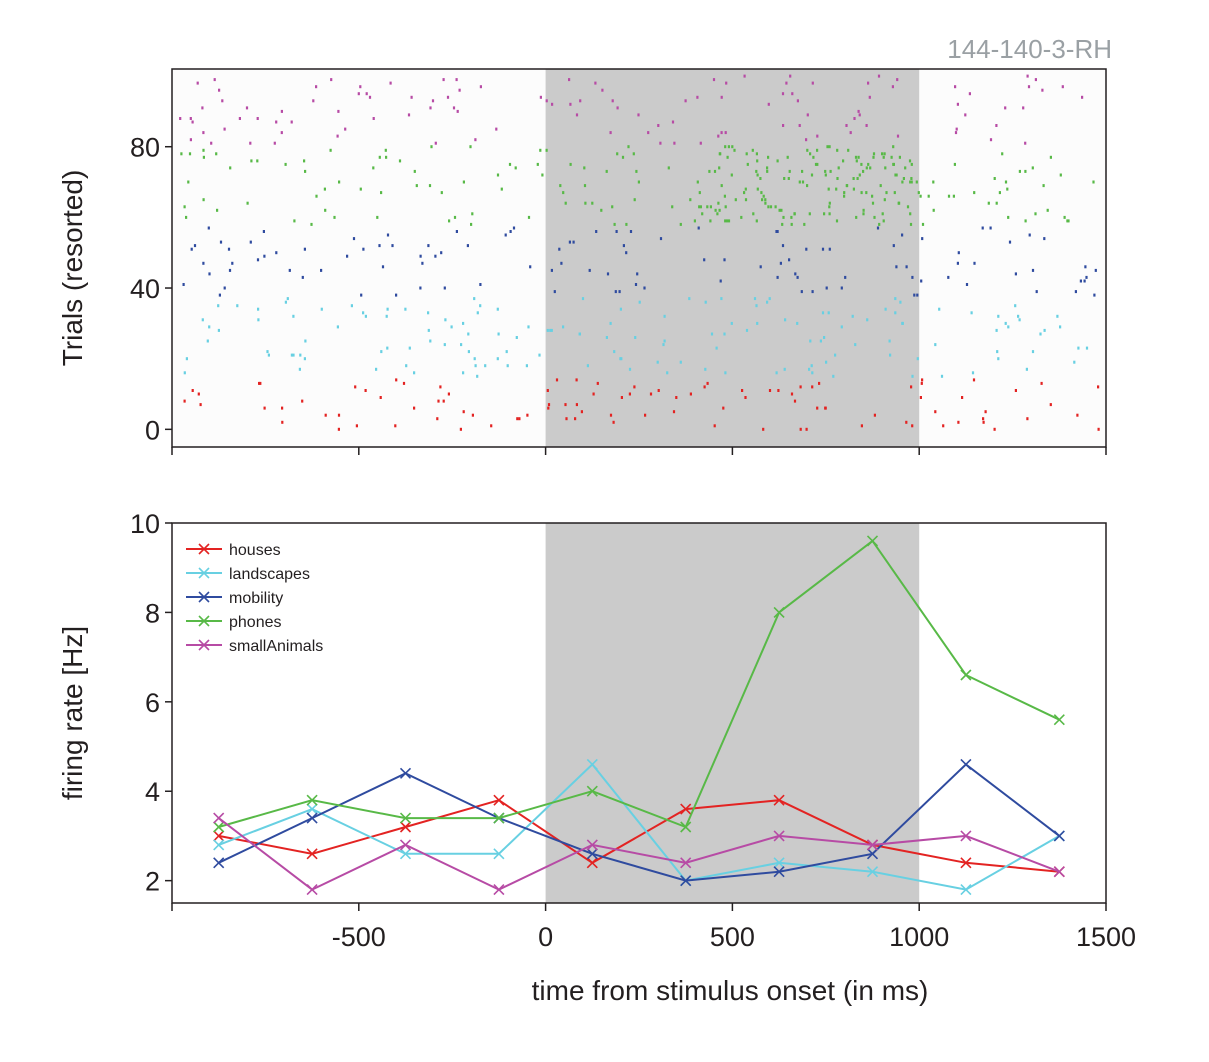 The width and height of the screenshot is (1209, 1062). I want to click on marker-smallAnimals, so click(499, 890).